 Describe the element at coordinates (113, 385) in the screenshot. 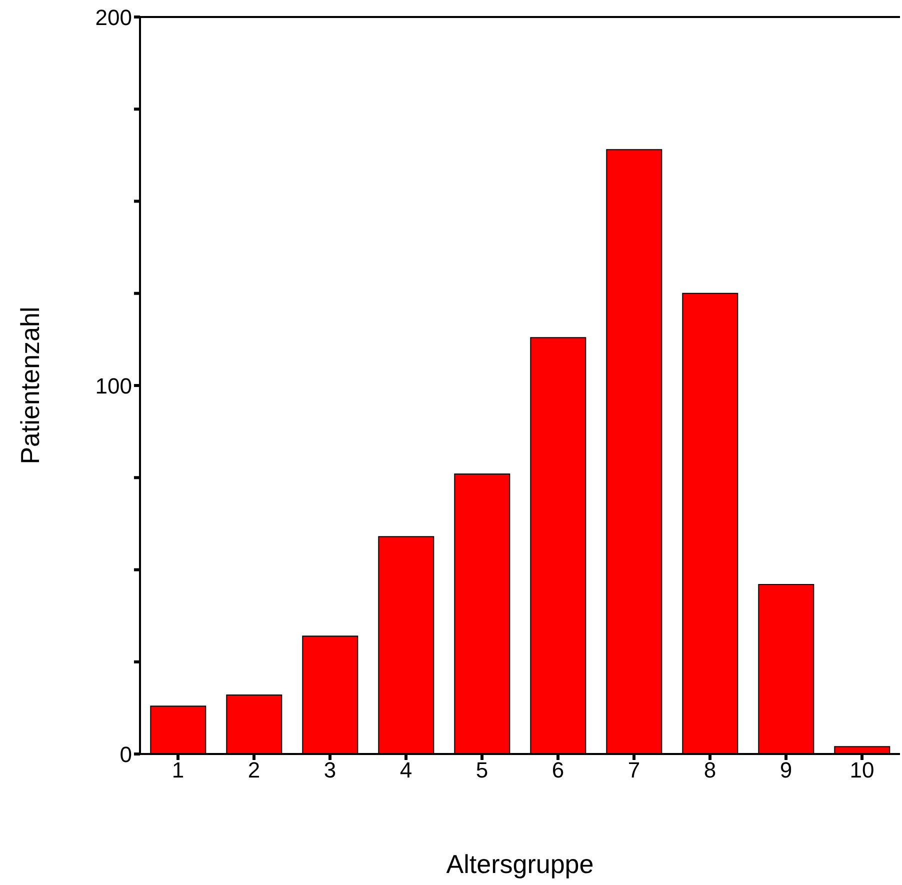

I see `y-tick-label: 100` at that location.